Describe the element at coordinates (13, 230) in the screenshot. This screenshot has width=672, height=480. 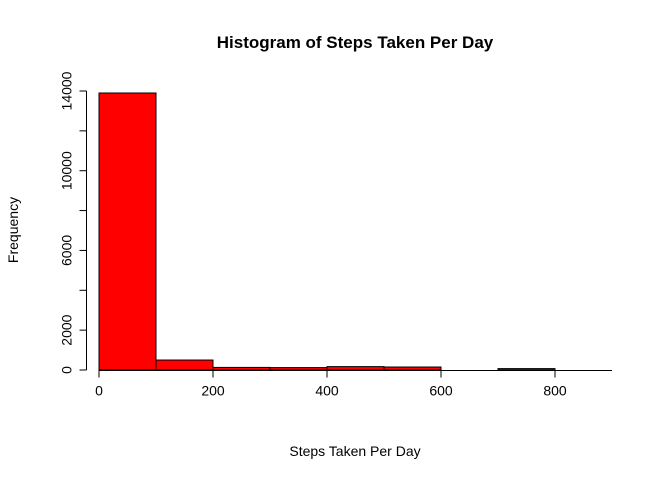
I see `y-axis-label: Frequency` at that location.